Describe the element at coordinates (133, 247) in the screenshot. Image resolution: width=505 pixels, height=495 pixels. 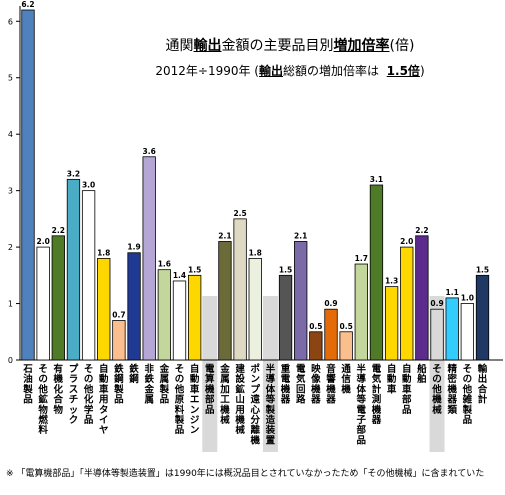
I see `value-label: 1.9` at that location.